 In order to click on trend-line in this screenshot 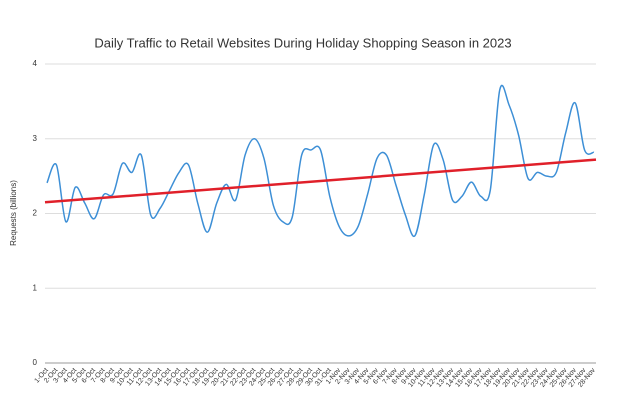, I will do `click(320, 181)`.